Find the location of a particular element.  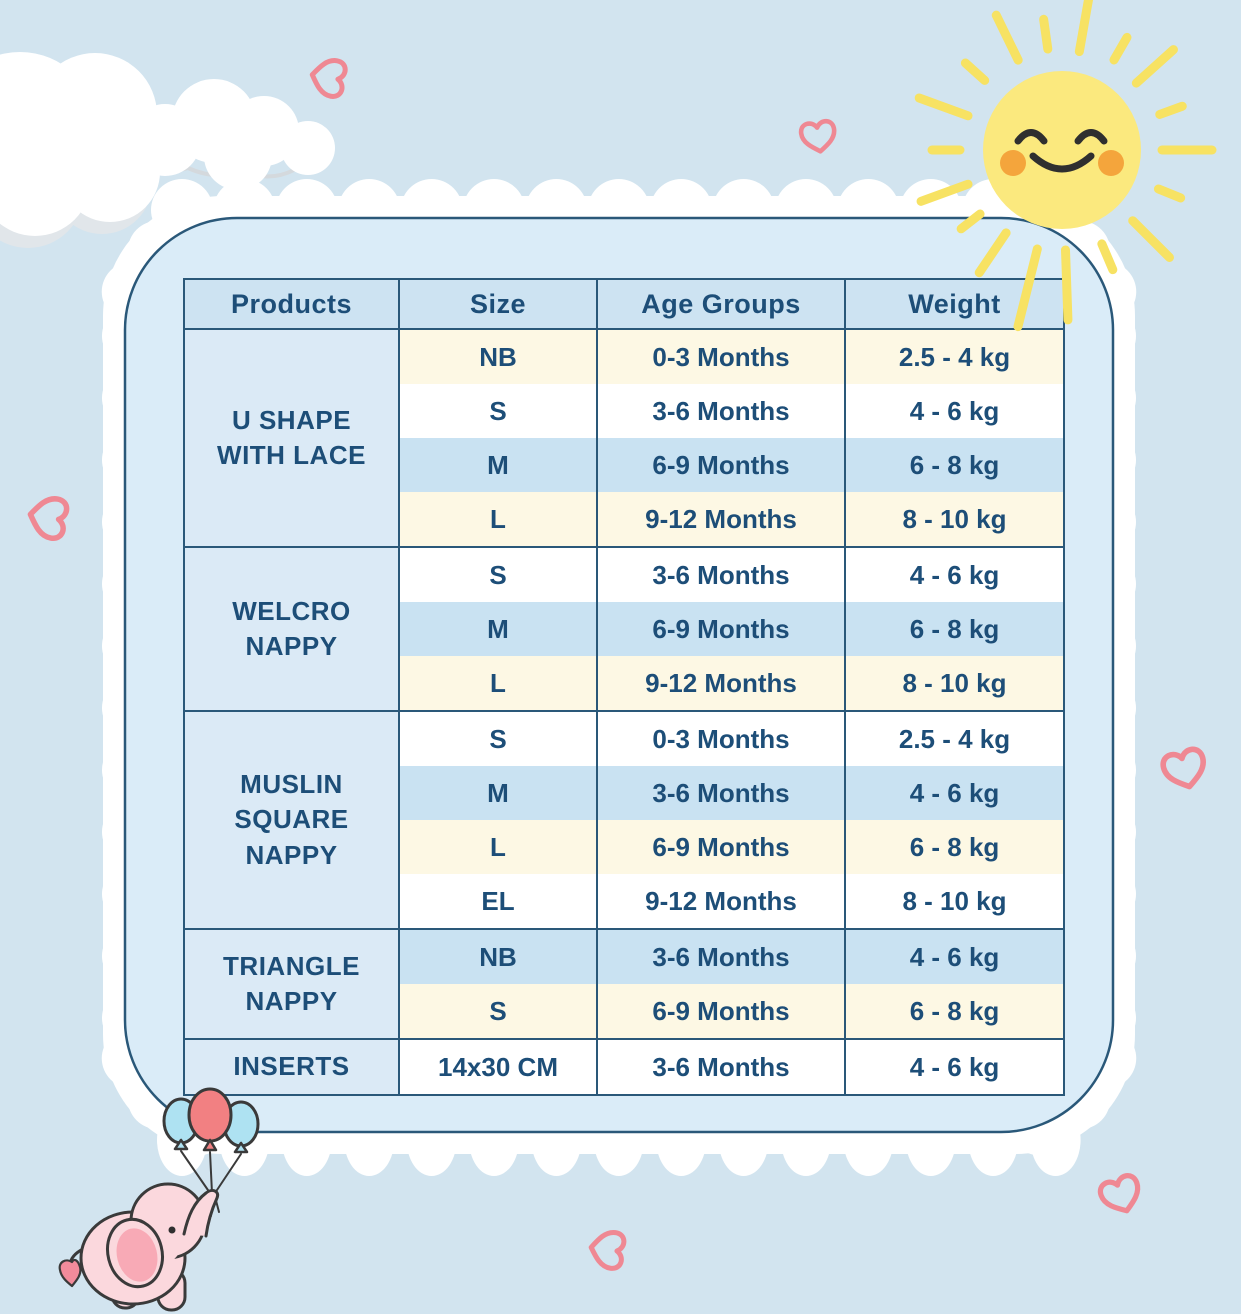

table-row: S 3-6 Months 4 - 6 kg is located at coordinates (624, 411).